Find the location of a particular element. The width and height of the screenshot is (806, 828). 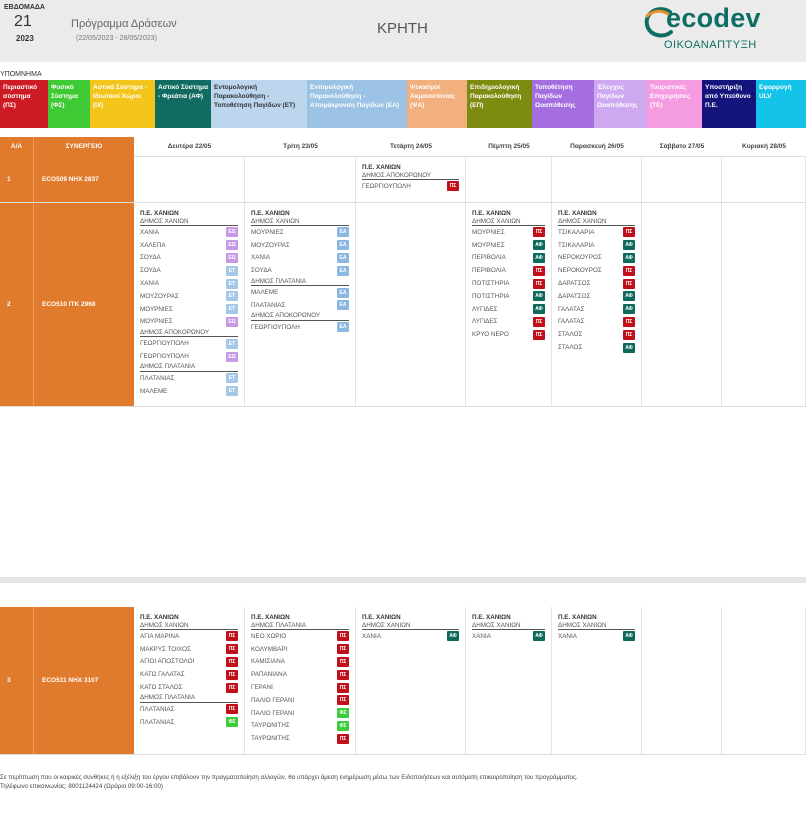

row-number: 1 is located at coordinates (16, 179).